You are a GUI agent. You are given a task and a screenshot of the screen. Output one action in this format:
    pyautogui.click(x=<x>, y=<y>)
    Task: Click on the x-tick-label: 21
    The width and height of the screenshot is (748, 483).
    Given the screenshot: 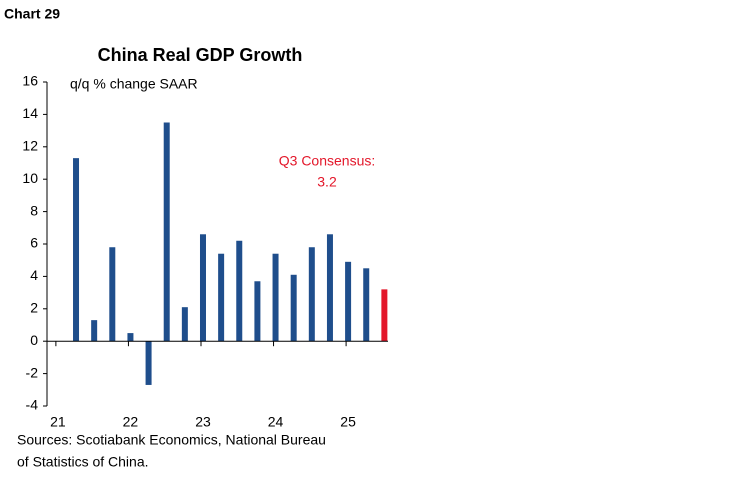 What is the action you would take?
    pyautogui.click(x=58, y=422)
    